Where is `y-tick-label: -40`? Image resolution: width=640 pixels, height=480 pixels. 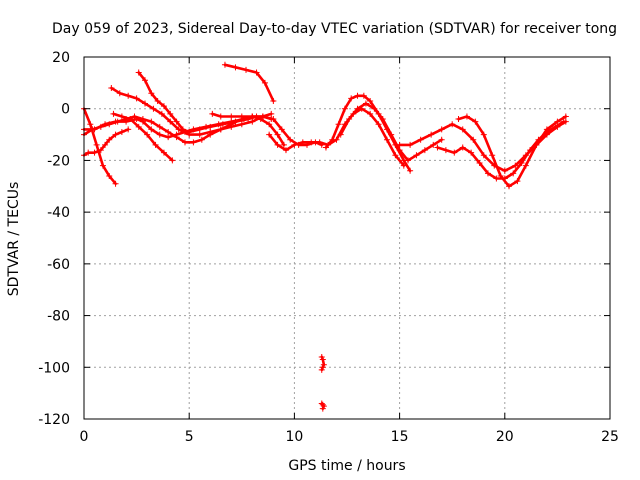 y-tick-label: -40 is located at coordinates (58, 213).